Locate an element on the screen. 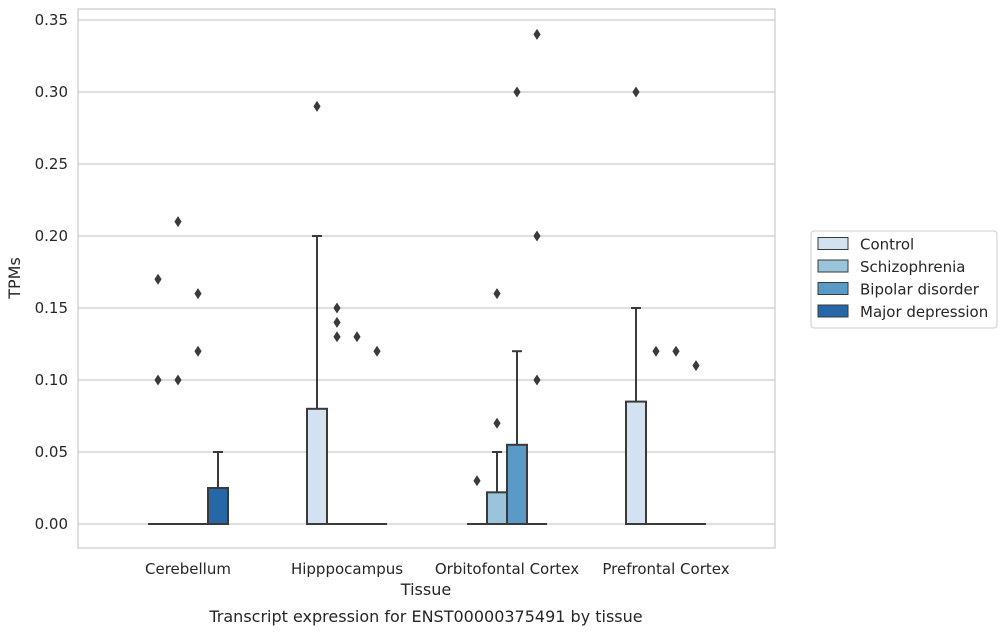 The width and height of the screenshot is (1007, 634). y-tick-label: 0.05 is located at coordinates (51, 452).